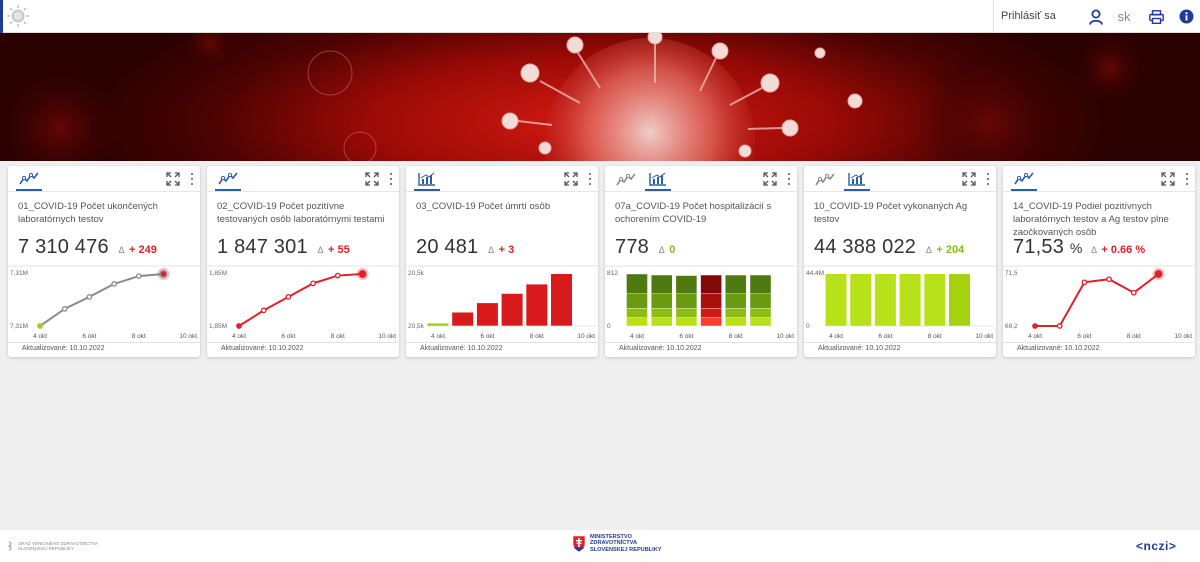 Image resolution: width=1200 pixels, height=562 pixels. I want to click on kpi-delta: + 55, so click(339, 250).